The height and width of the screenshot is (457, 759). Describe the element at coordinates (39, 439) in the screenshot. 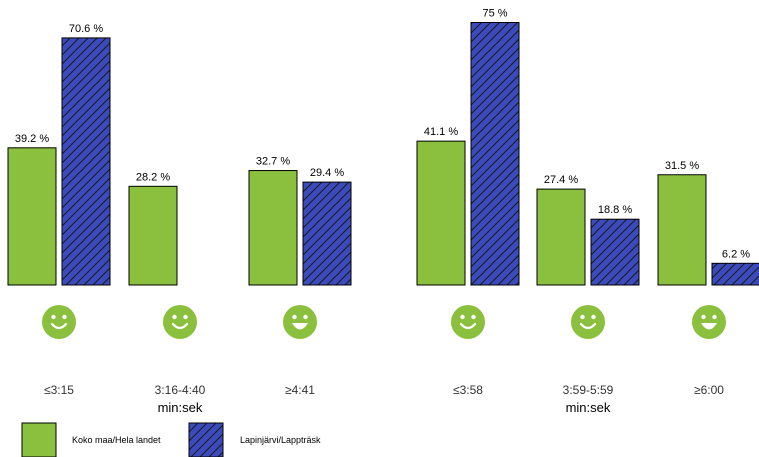

I see `legend-swatch-national` at that location.